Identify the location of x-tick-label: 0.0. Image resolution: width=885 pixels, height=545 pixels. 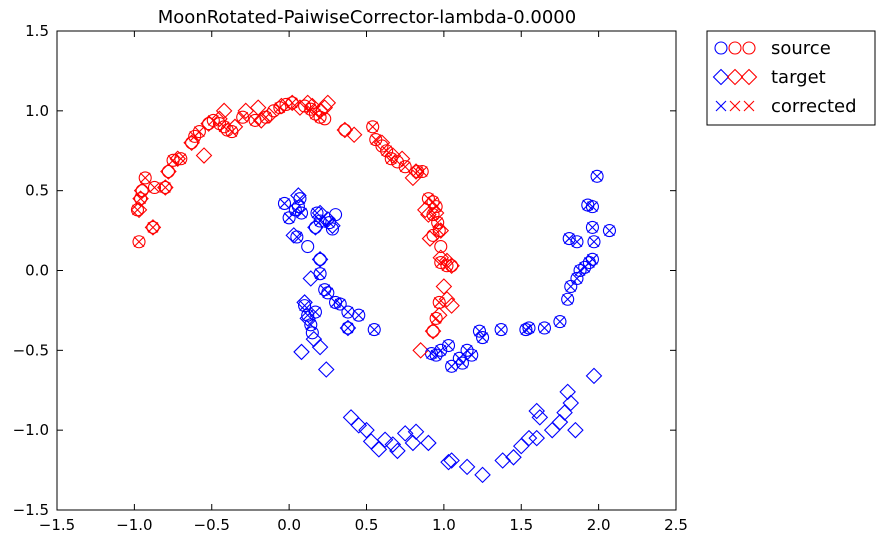
(289, 525).